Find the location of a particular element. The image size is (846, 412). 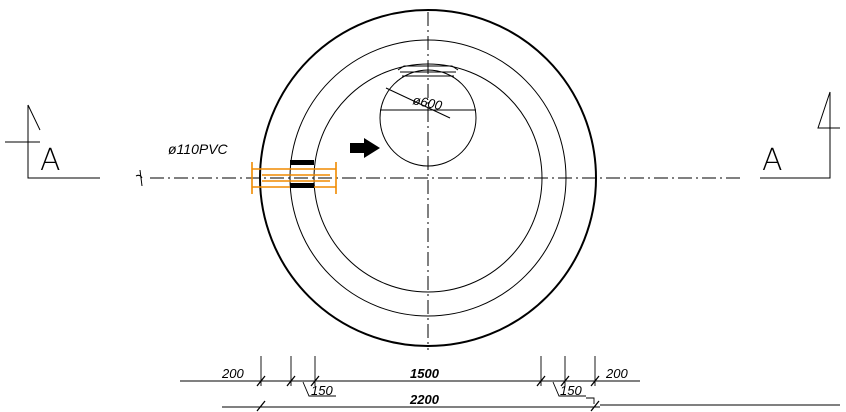

section-cut-marker-right: A is located at coordinates (800, 135).